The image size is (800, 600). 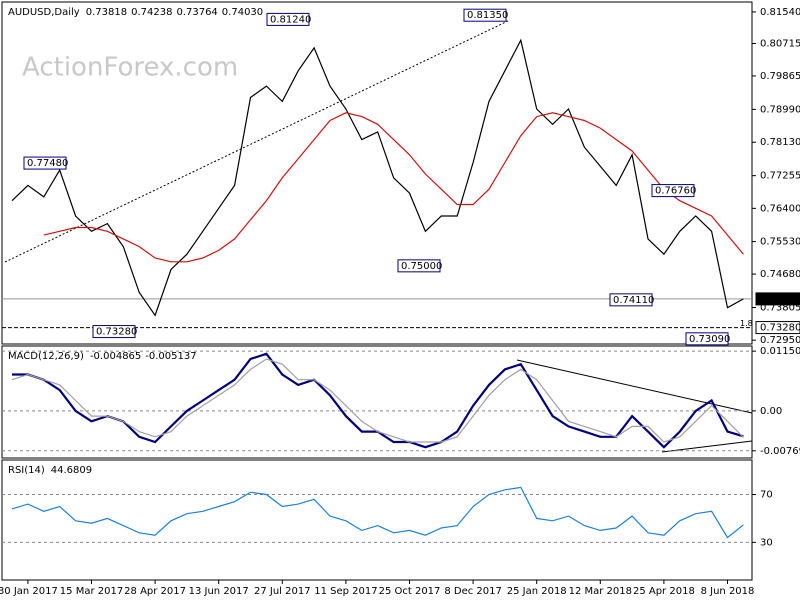 I want to click on header-value: 0.74030, so click(x=242, y=12).